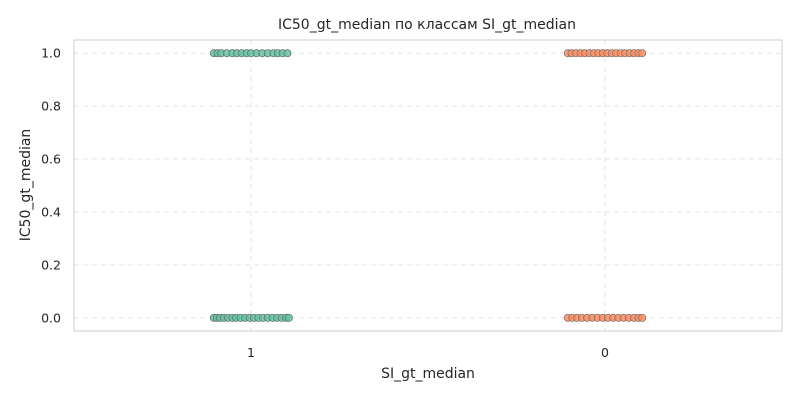 This screenshot has height=400, width=800. I want to click on y-tick-label: 0.4, so click(51, 211).